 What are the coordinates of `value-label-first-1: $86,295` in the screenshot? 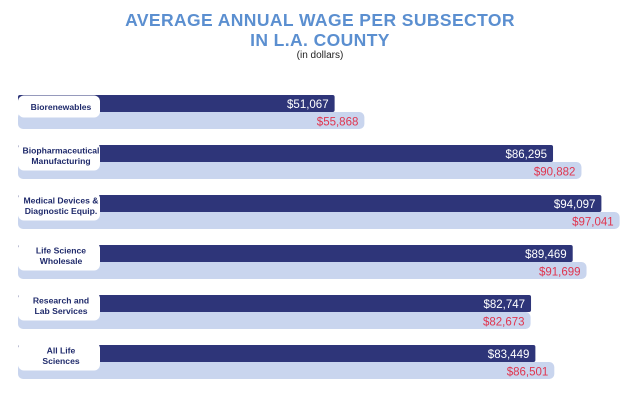 It's located at (526, 155).